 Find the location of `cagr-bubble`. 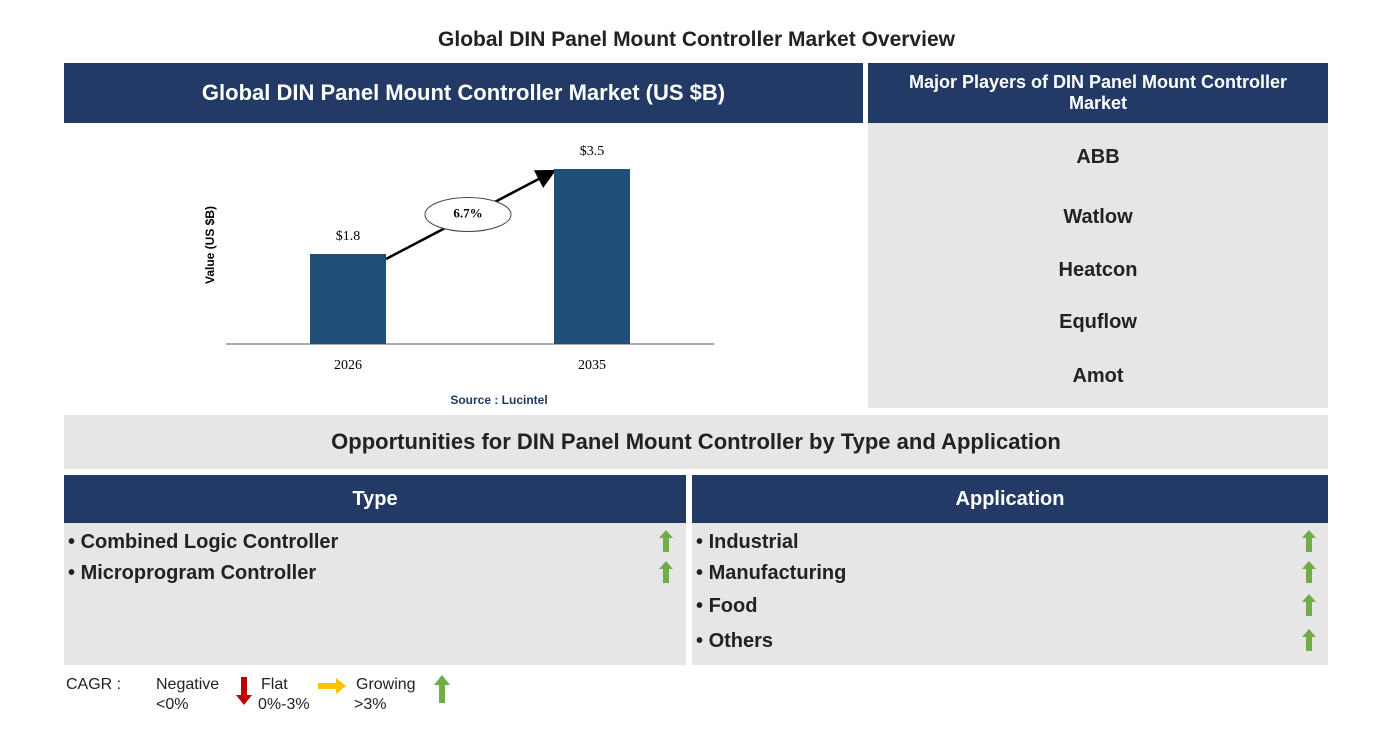

cagr-bubble is located at coordinates (468, 214).